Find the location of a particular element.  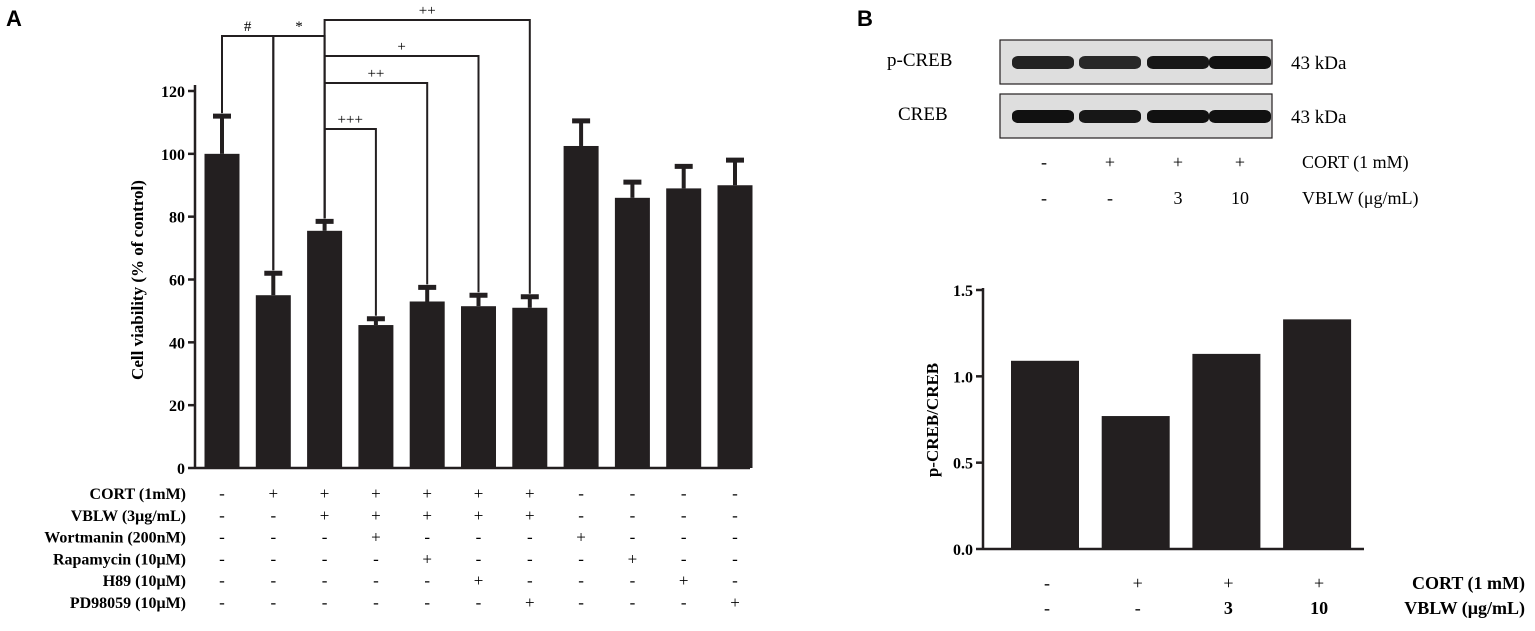

panel-b-letter: B is located at coordinates (865, 18).